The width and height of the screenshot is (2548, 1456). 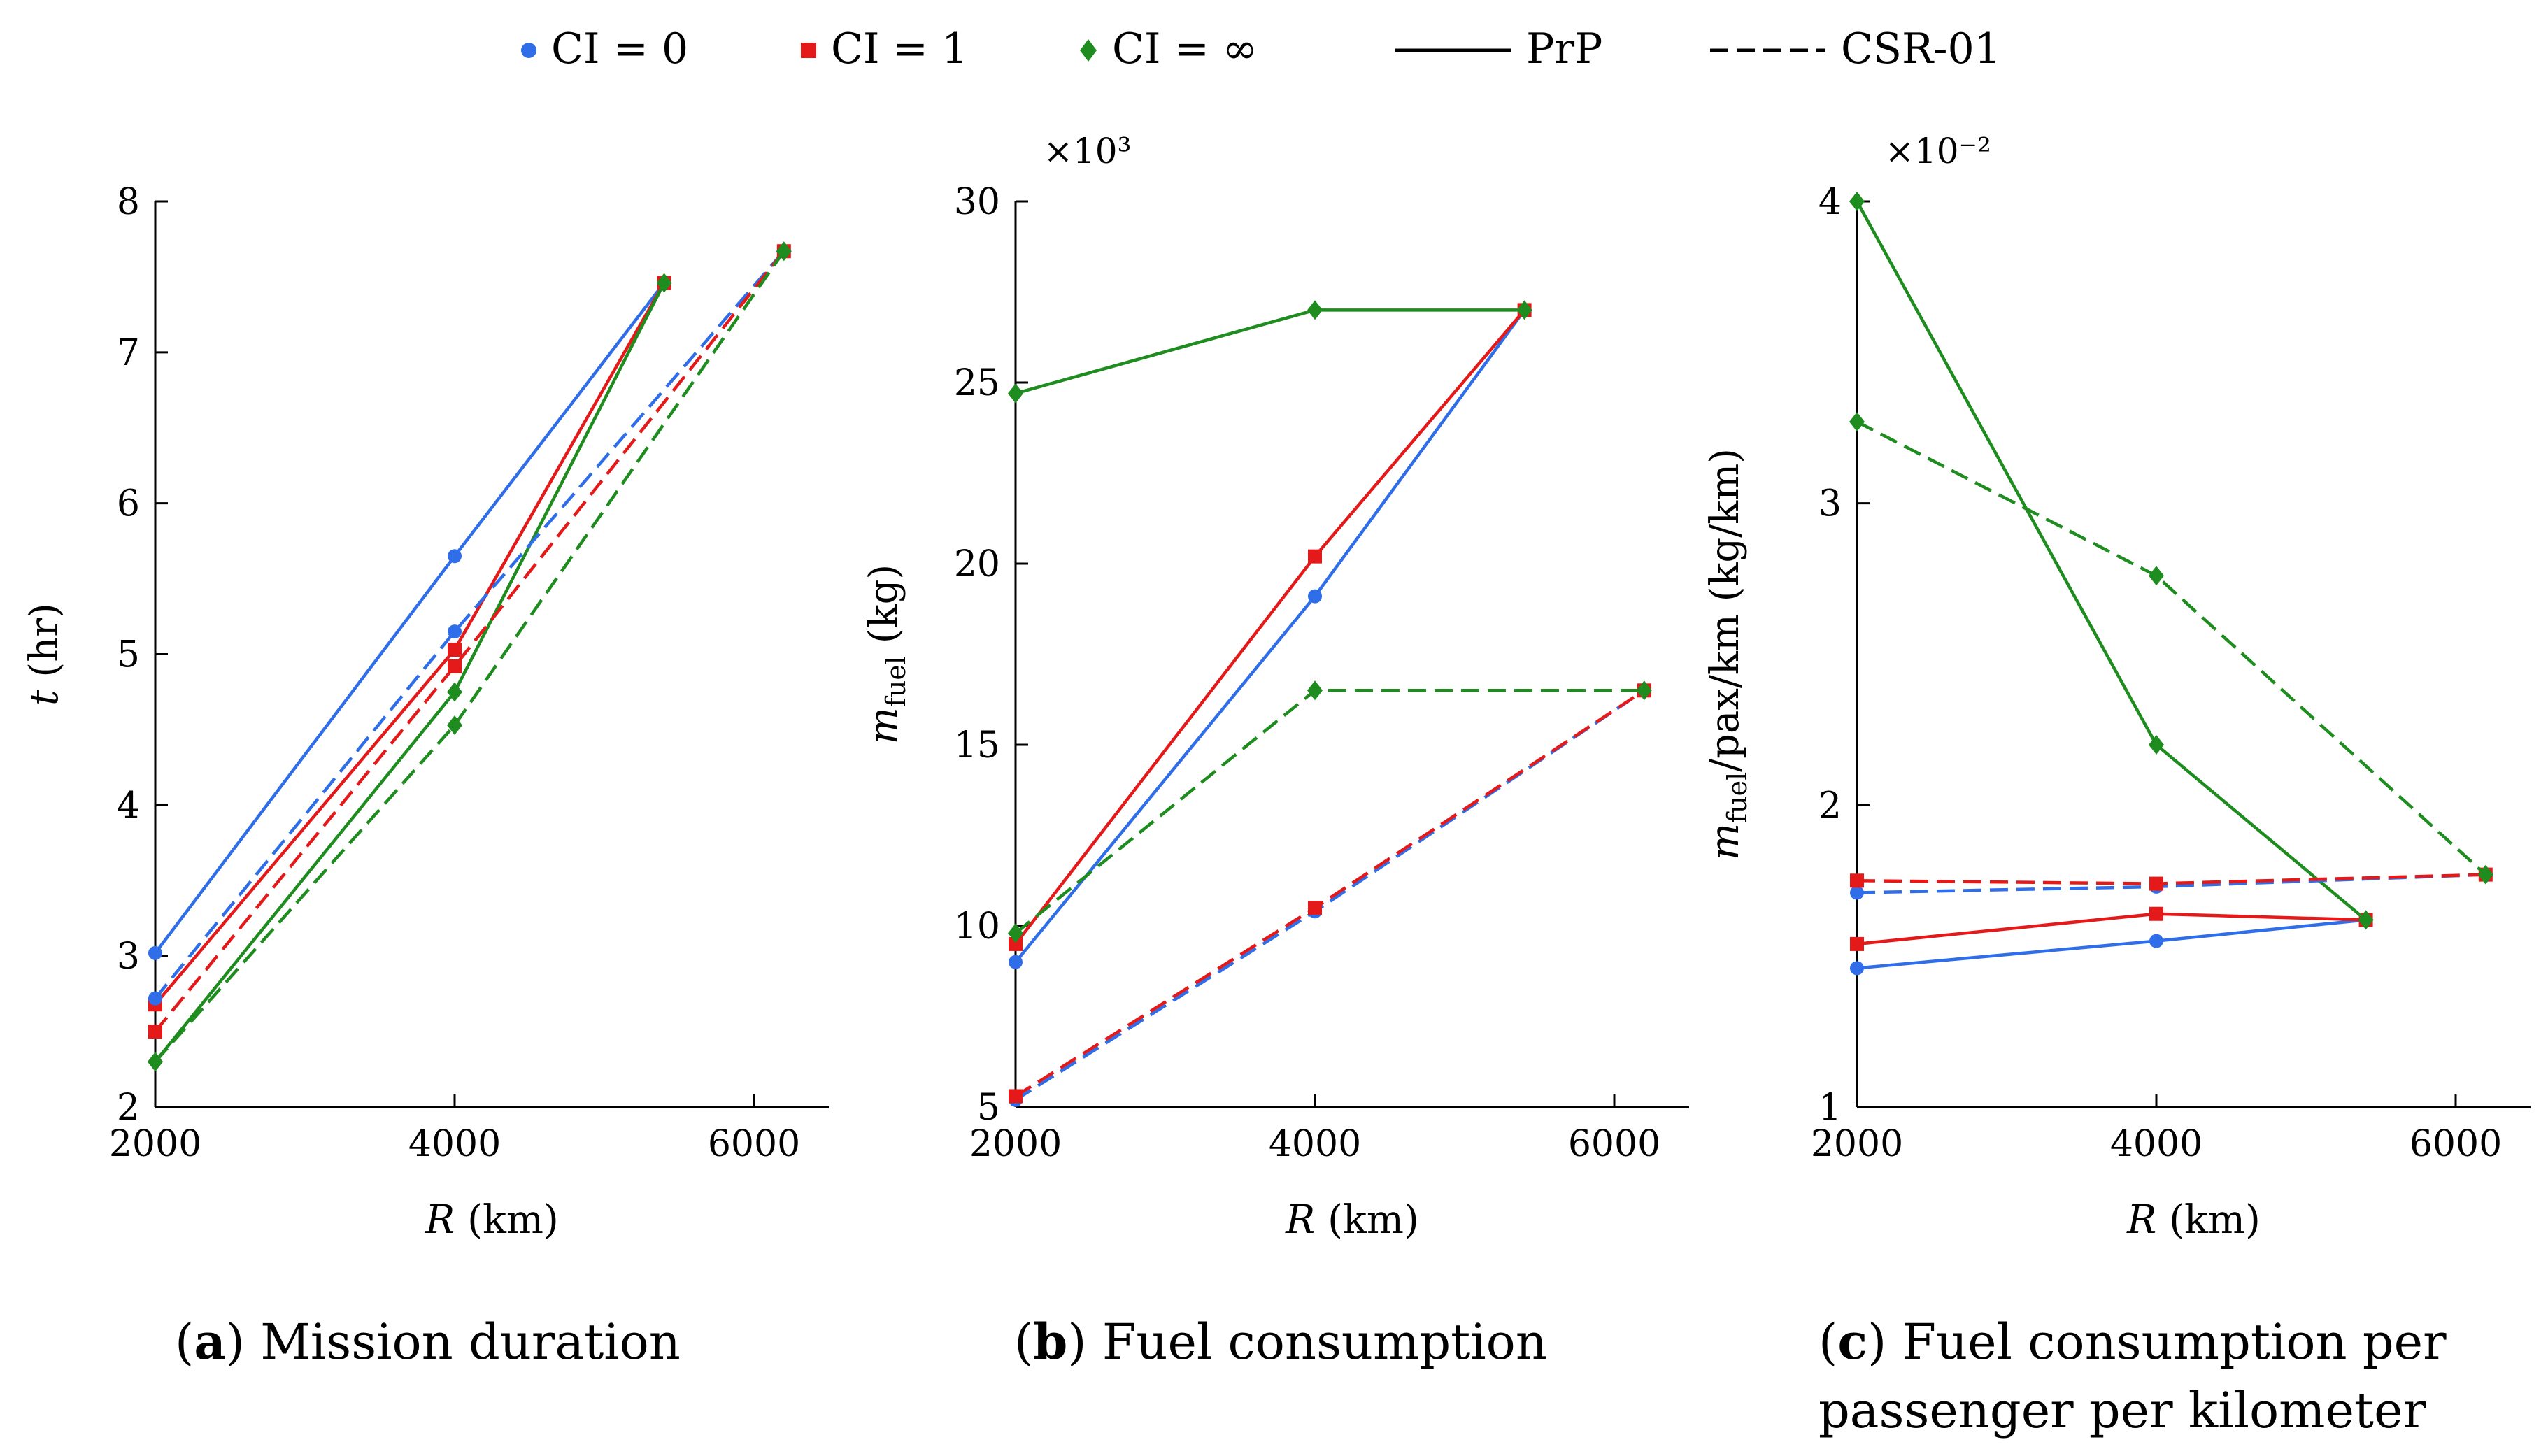 I want to click on scale-label-b: ×10³, so click(x=1088, y=151).